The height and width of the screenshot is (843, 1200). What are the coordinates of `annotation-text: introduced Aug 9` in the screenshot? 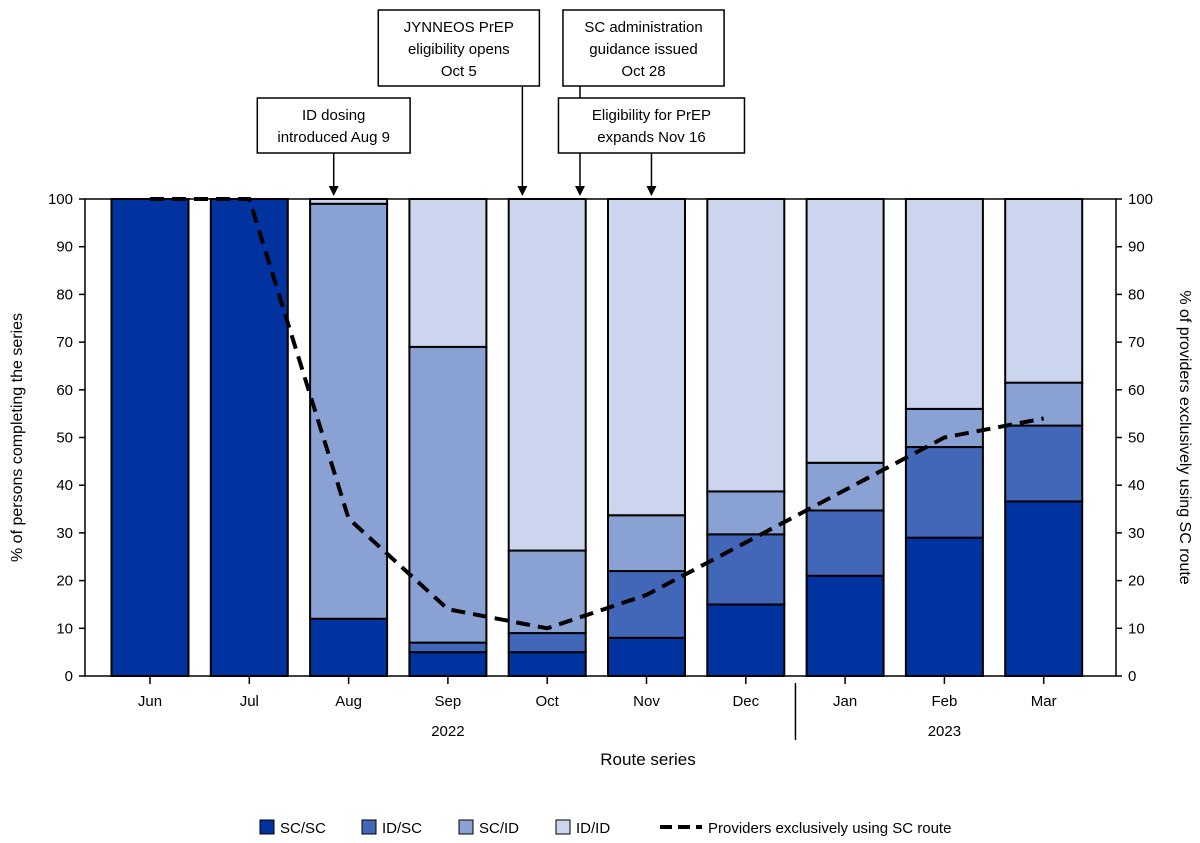 It's located at (333, 137).